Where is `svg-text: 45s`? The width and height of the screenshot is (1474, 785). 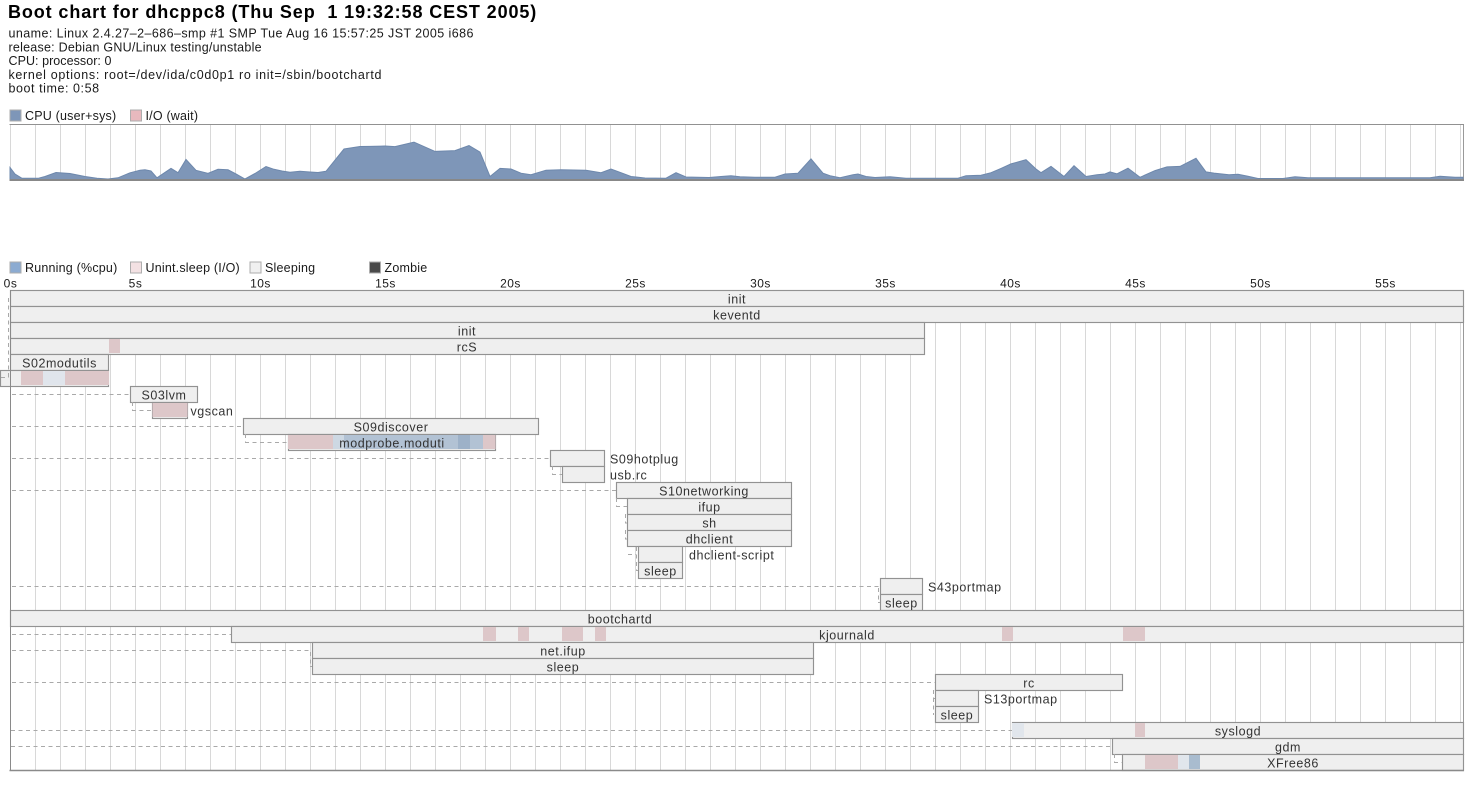
svg-text: 45s is located at coordinates (1135, 284).